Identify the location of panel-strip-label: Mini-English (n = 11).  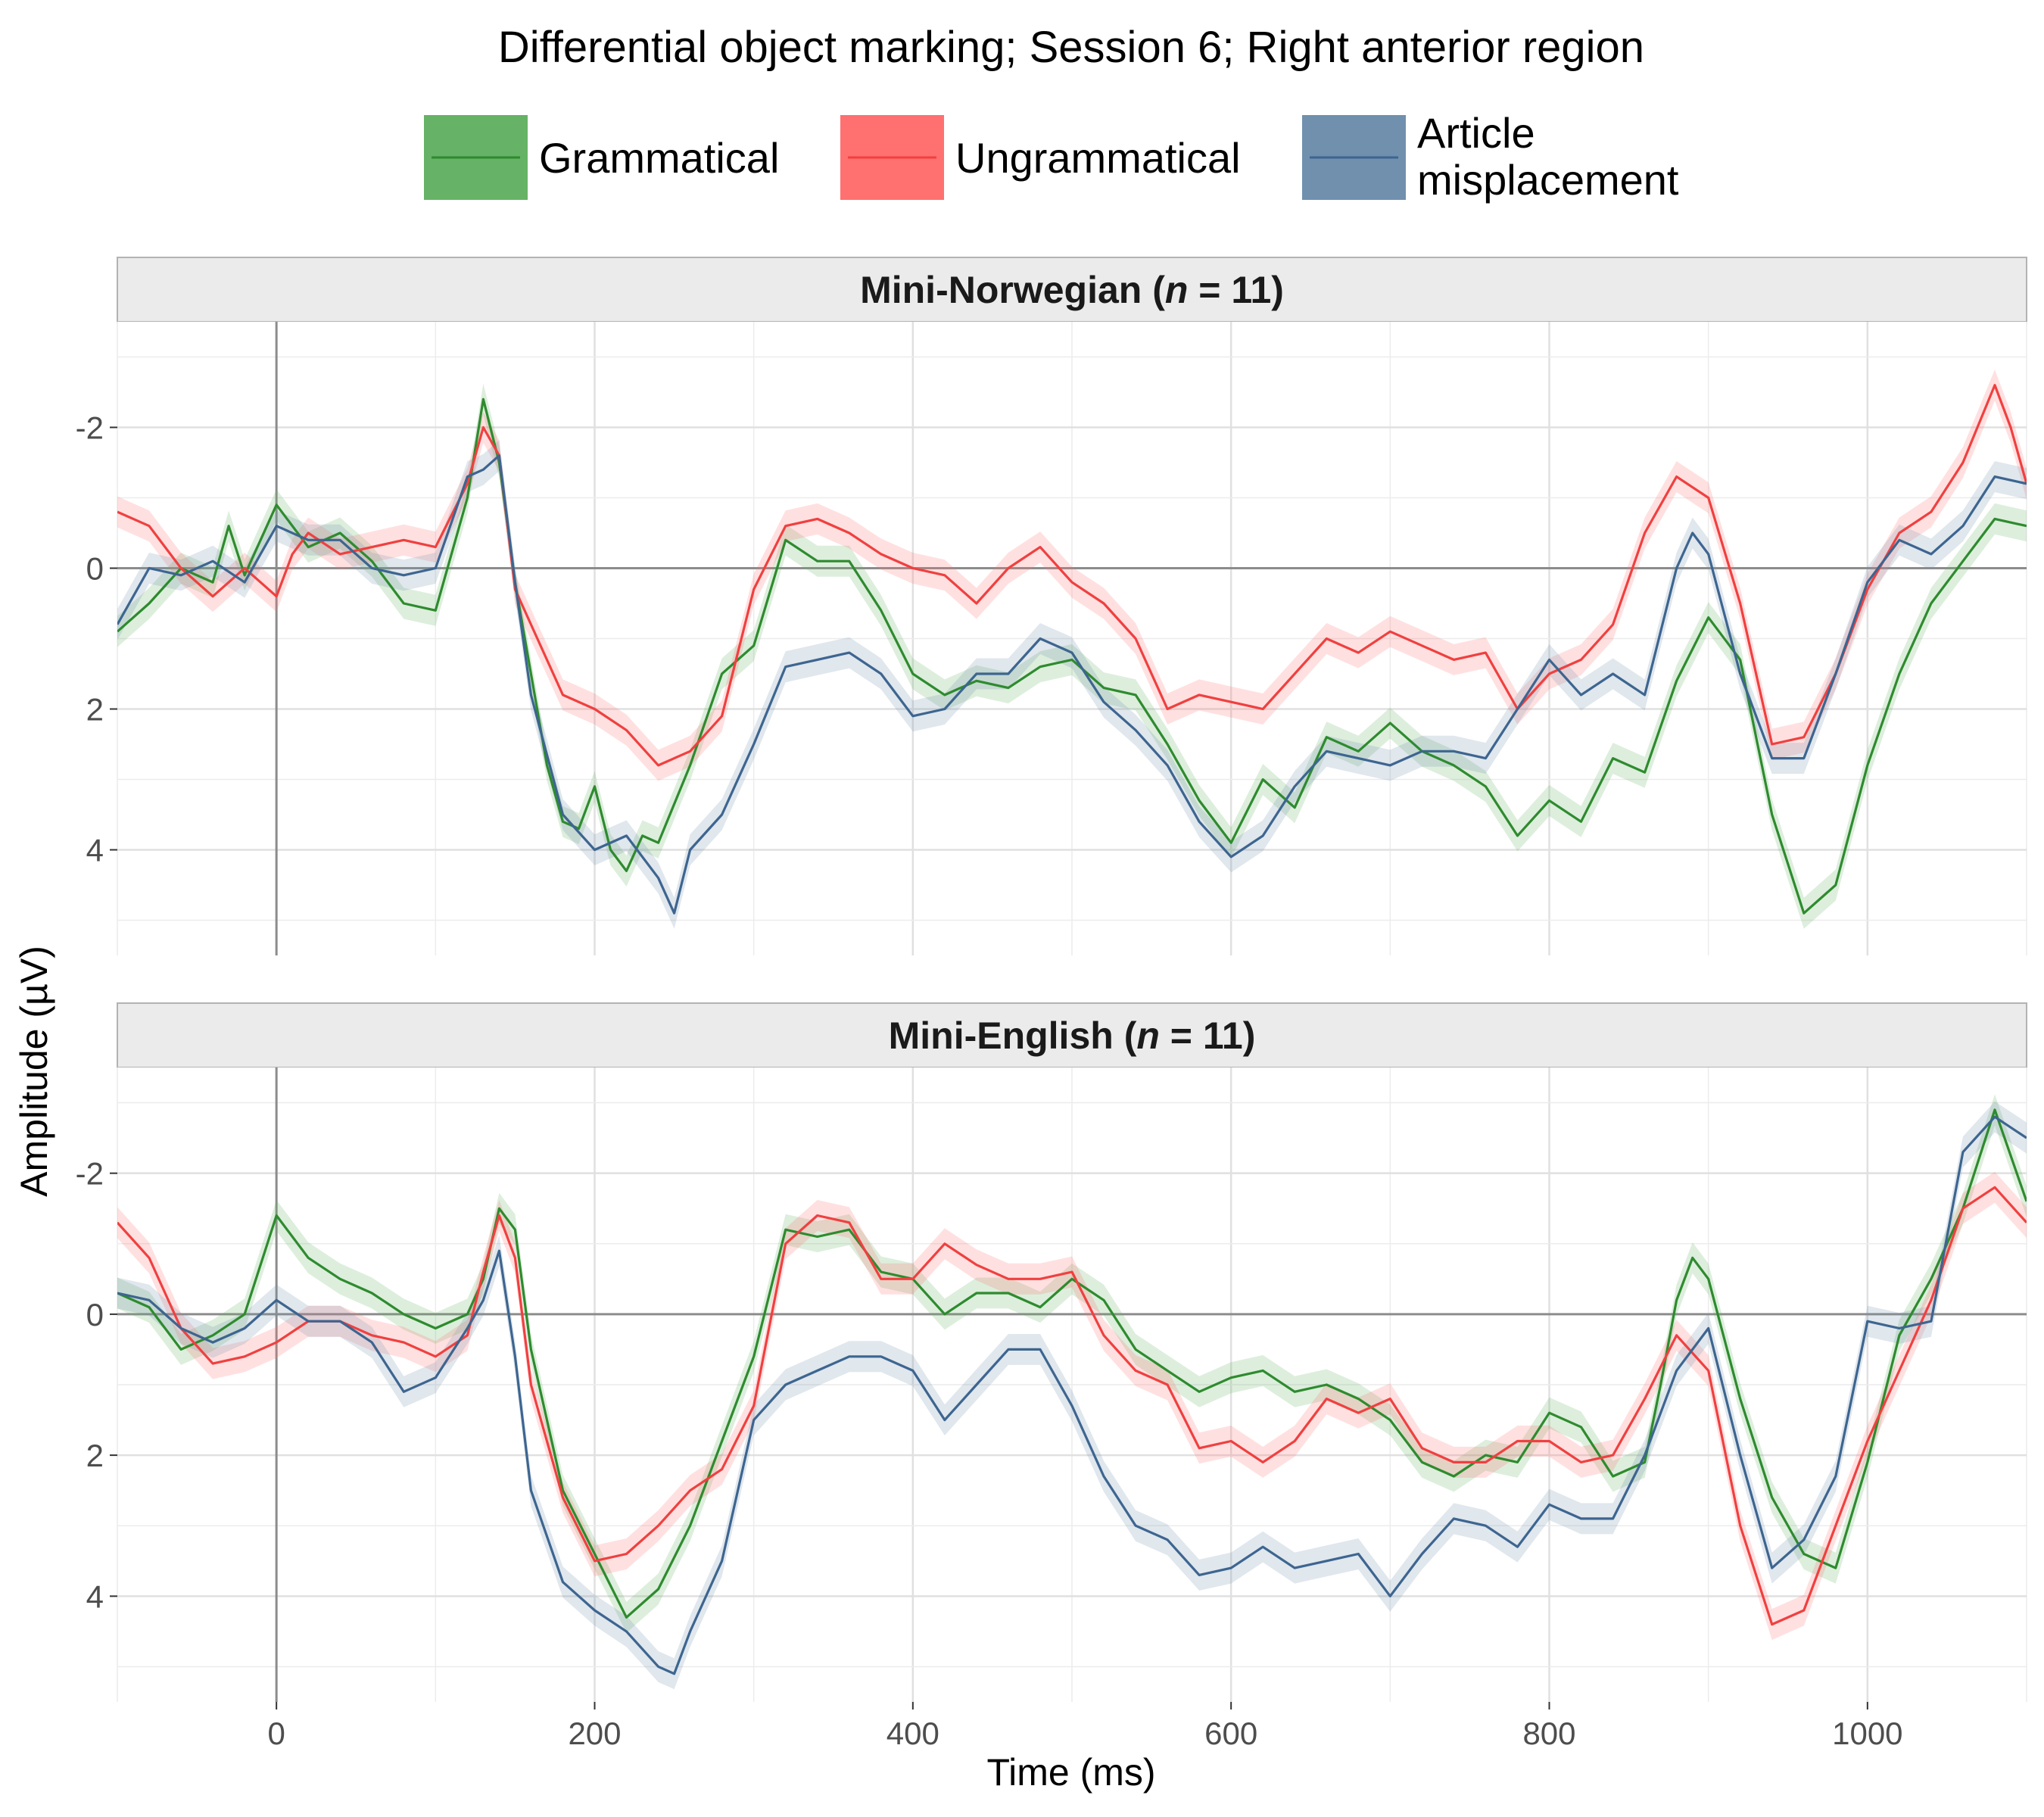
(1072, 1035).